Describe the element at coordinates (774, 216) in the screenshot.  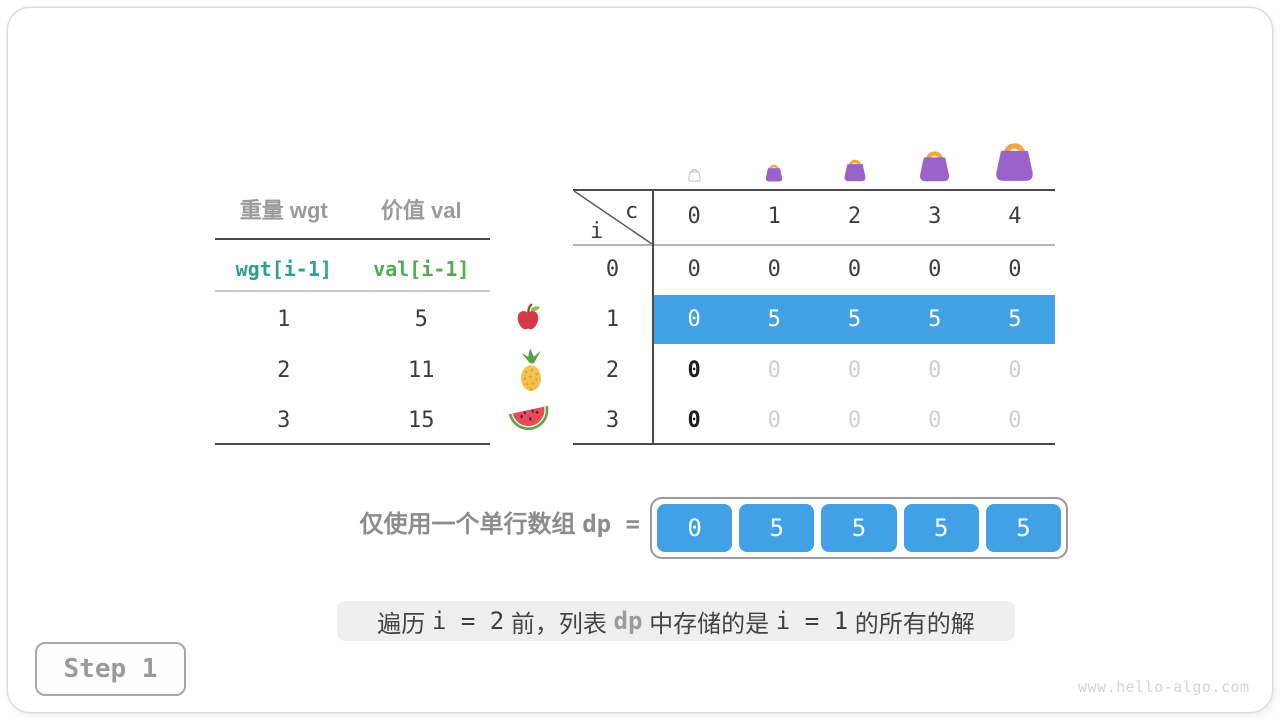
I see `col-header-1: 1` at that location.